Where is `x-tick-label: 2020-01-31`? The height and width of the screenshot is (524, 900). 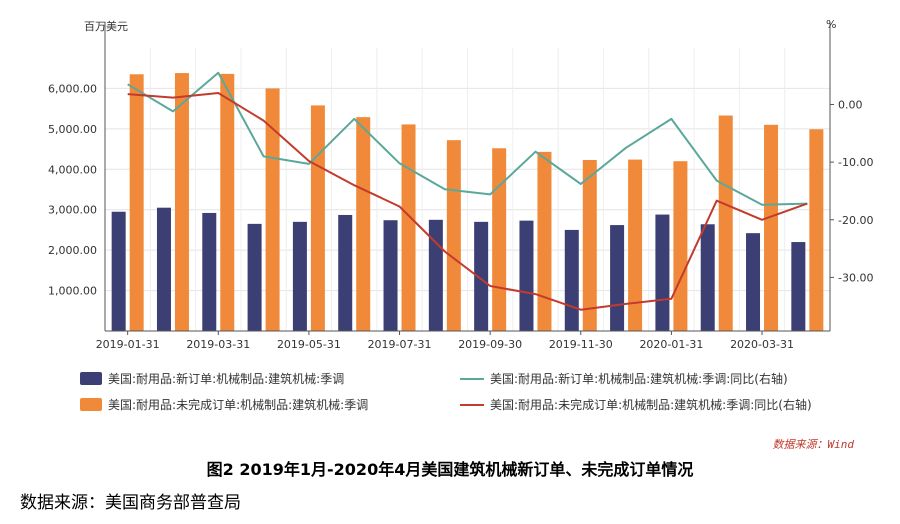
x-tick-label: 2020-01-31 is located at coordinates (671, 344).